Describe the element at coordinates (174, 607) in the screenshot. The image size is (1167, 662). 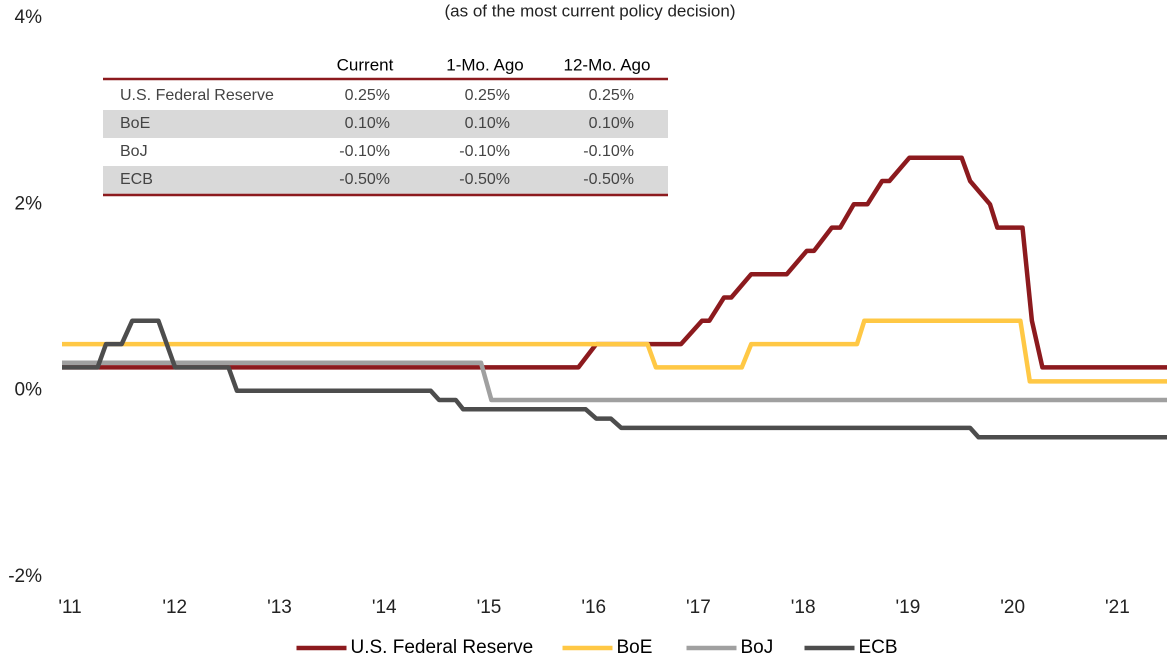
I see `x-tick-label: '12` at that location.